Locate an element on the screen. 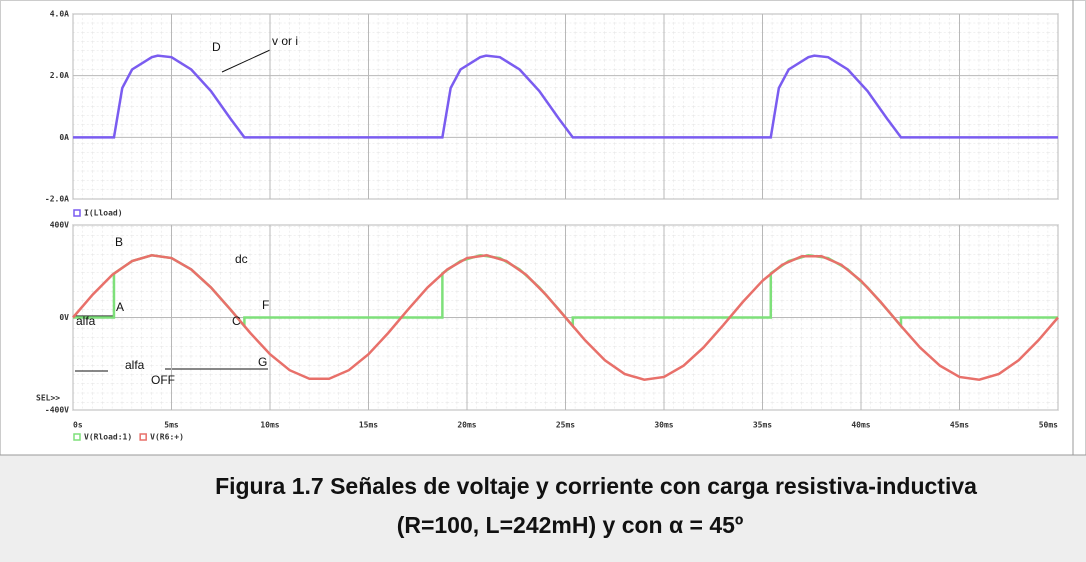 The height and width of the screenshot is (562, 1086). y-tick-label: 400V is located at coordinates (59, 225).